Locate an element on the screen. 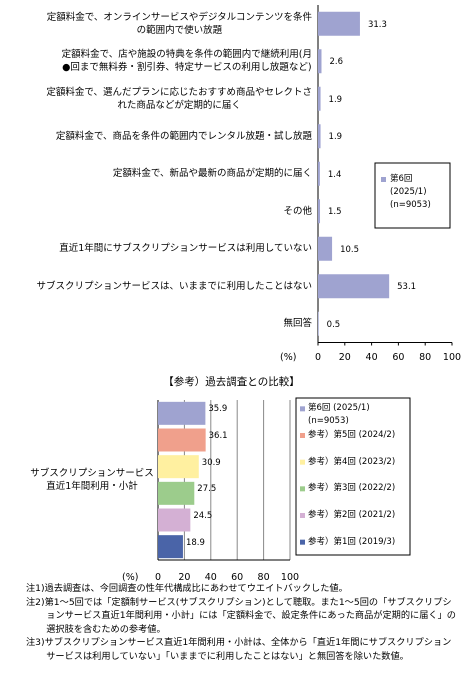 The image size is (463, 674). value-label: 1.4 is located at coordinates (334, 174).